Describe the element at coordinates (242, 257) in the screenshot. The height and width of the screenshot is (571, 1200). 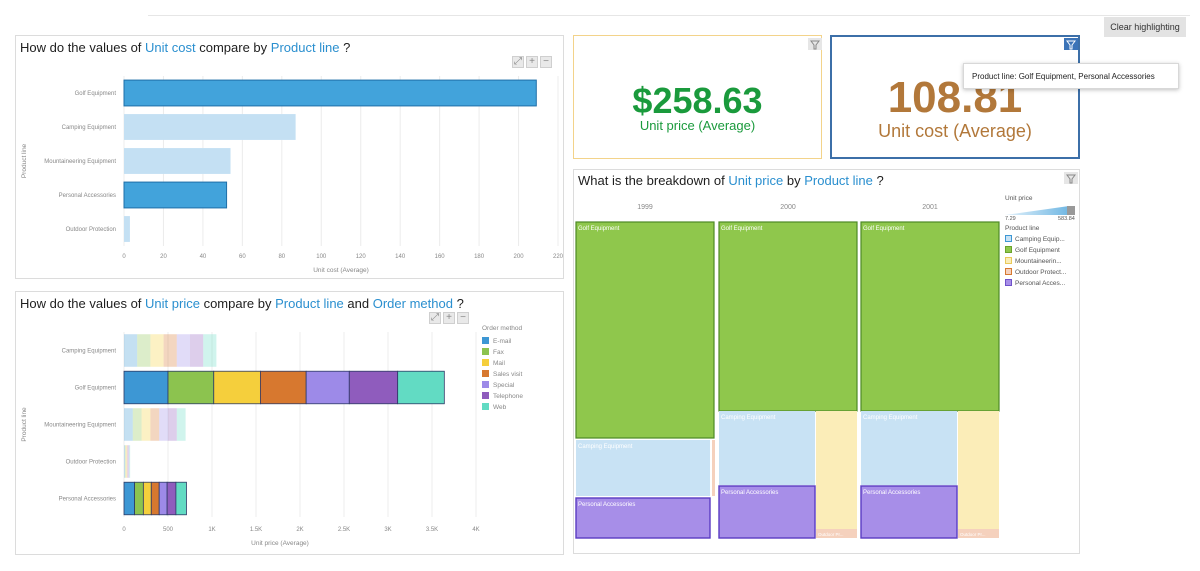
I see `x-tick-label: 60` at that location.